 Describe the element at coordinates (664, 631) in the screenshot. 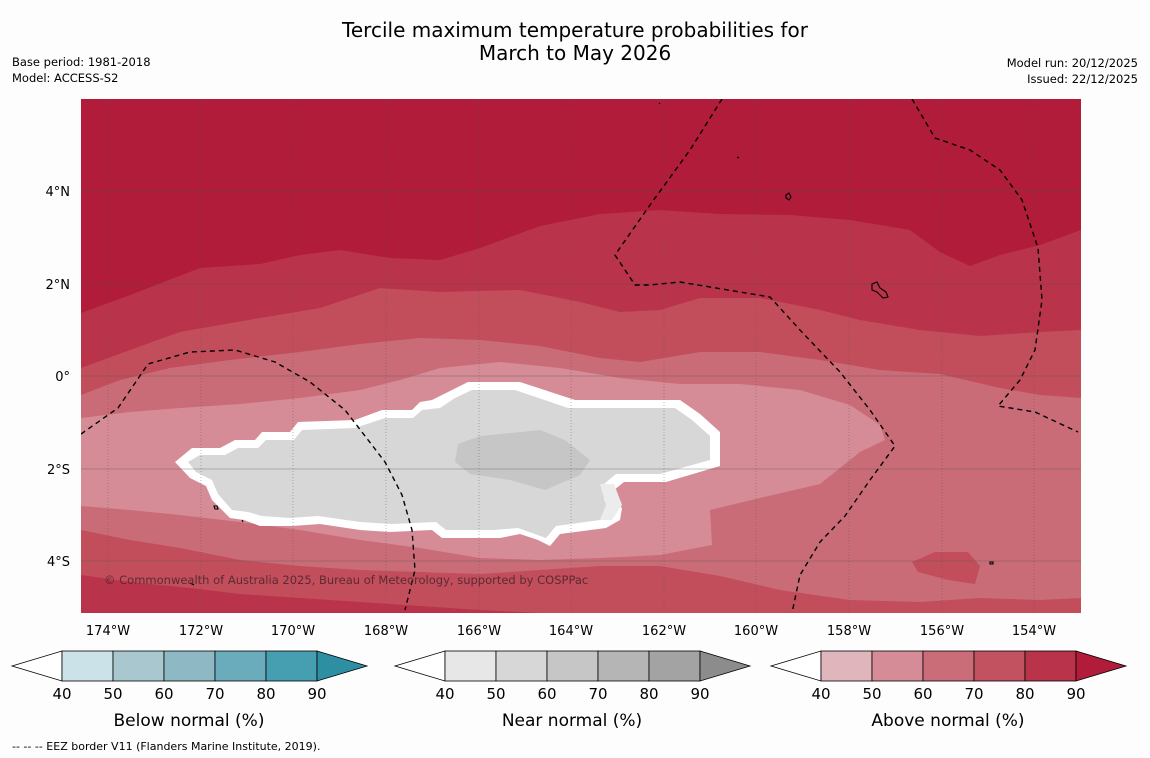

I see `lon-label: 162°W` at that location.